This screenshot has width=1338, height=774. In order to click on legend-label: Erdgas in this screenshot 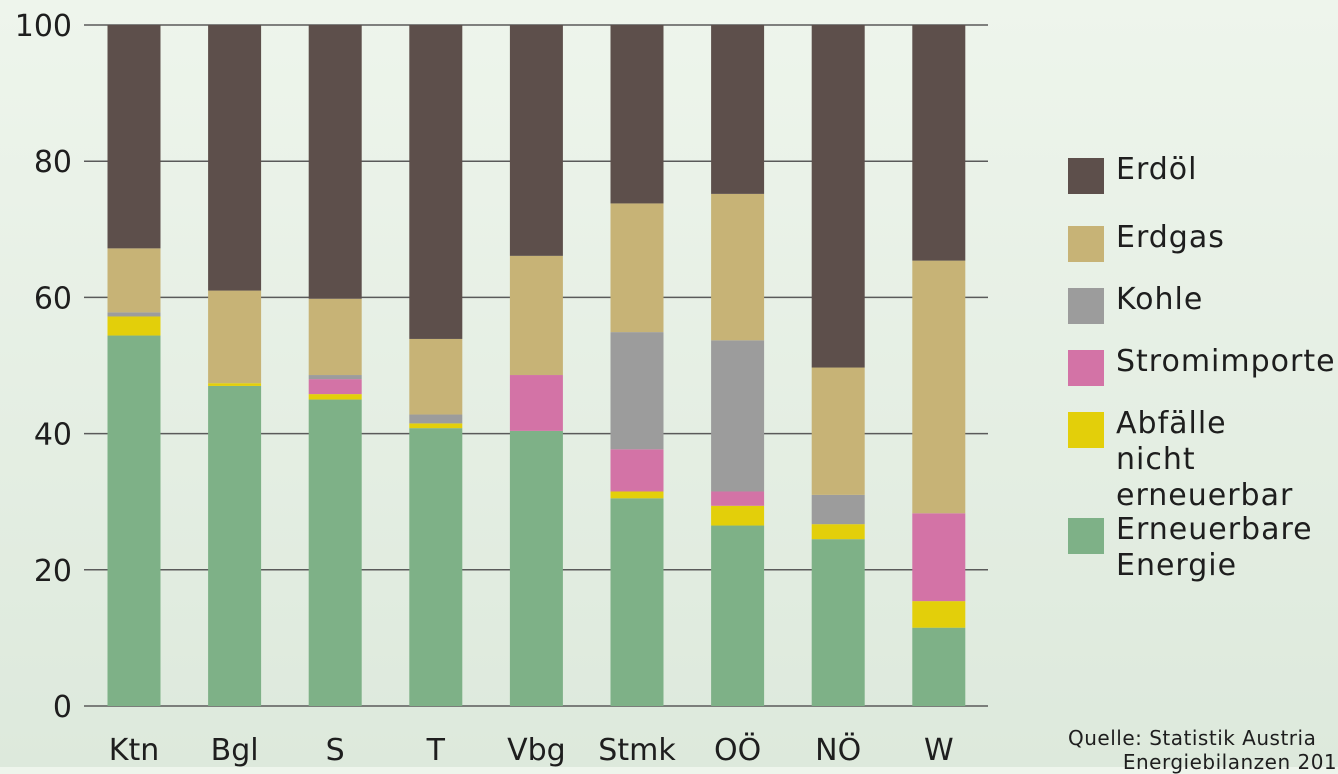, I will do `click(1170, 237)`.